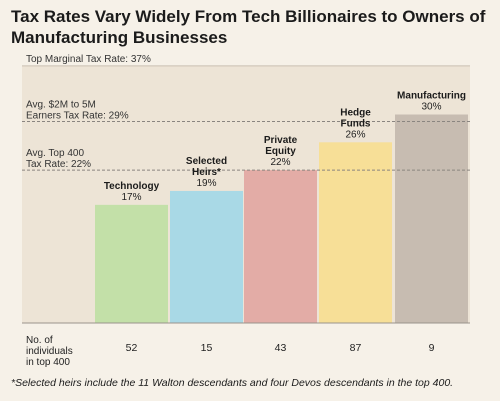  I want to click on reference-label-2-line-1: Tax Rate: 22%, so click(58, 164).